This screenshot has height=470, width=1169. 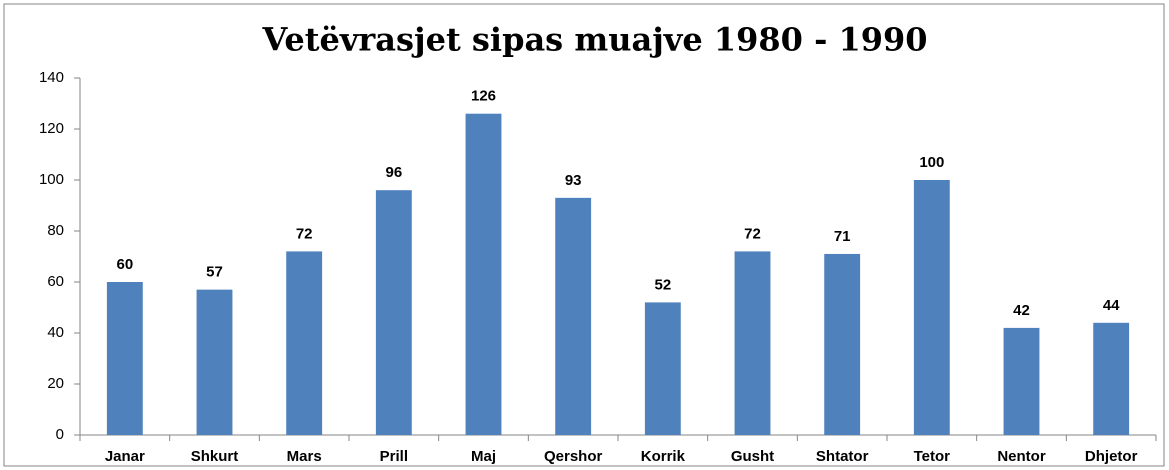 I want to click on y-tick-label: 80, so click(x=55, y=230).